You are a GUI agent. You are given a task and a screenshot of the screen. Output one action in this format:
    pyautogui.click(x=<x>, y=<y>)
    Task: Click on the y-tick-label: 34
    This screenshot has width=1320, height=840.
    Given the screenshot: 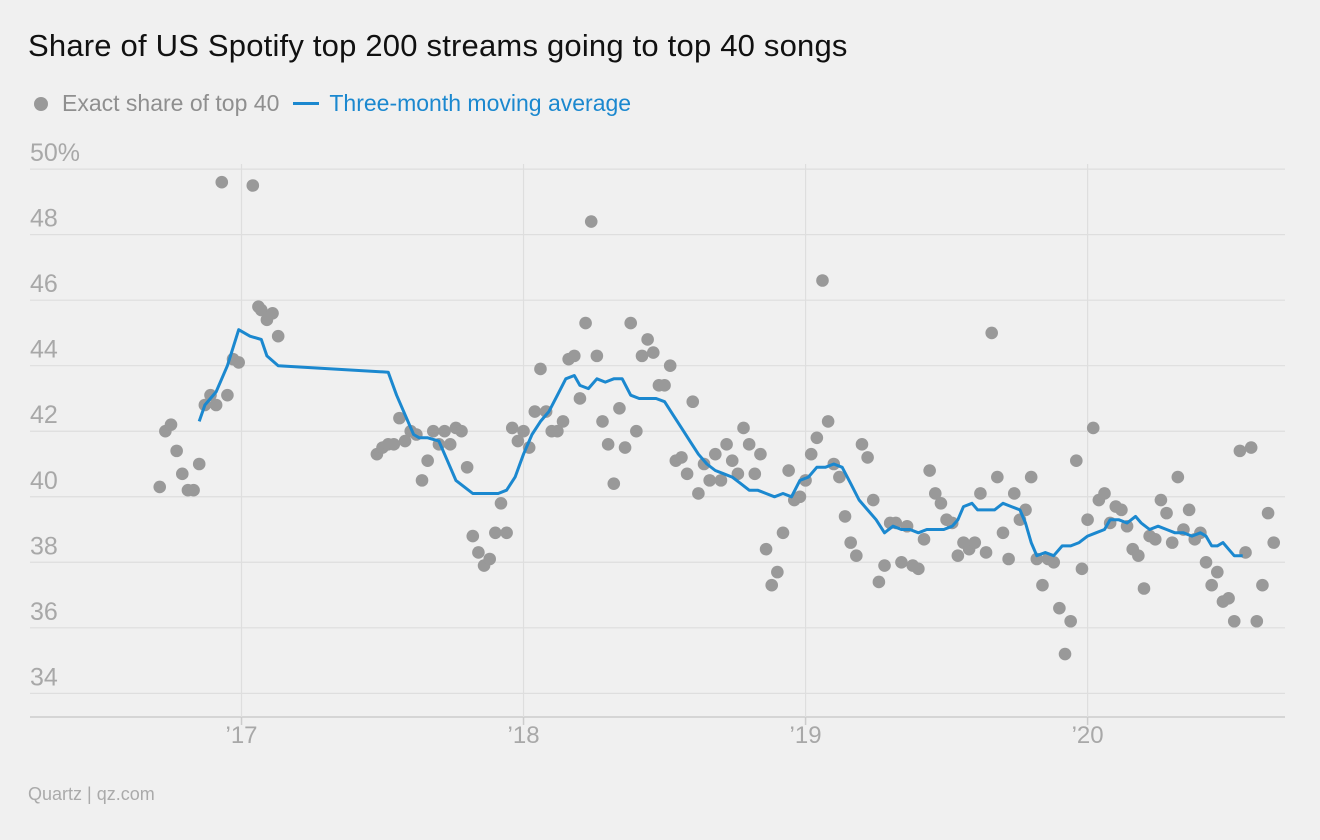 What is the action you would take?
    pyautogui.click(x=44, y=677)
    